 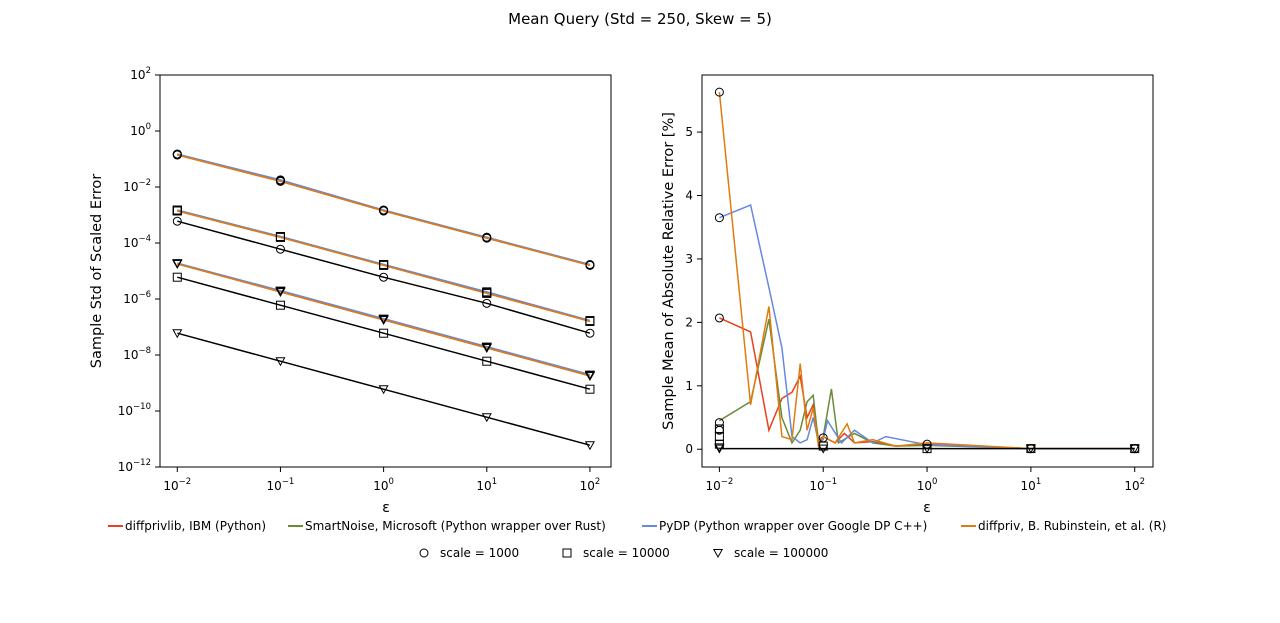 What do you see at coordinates (689, 386) in the screenshot?
I see `right-y-tick-label: 1` at bounding box center [689, 386].